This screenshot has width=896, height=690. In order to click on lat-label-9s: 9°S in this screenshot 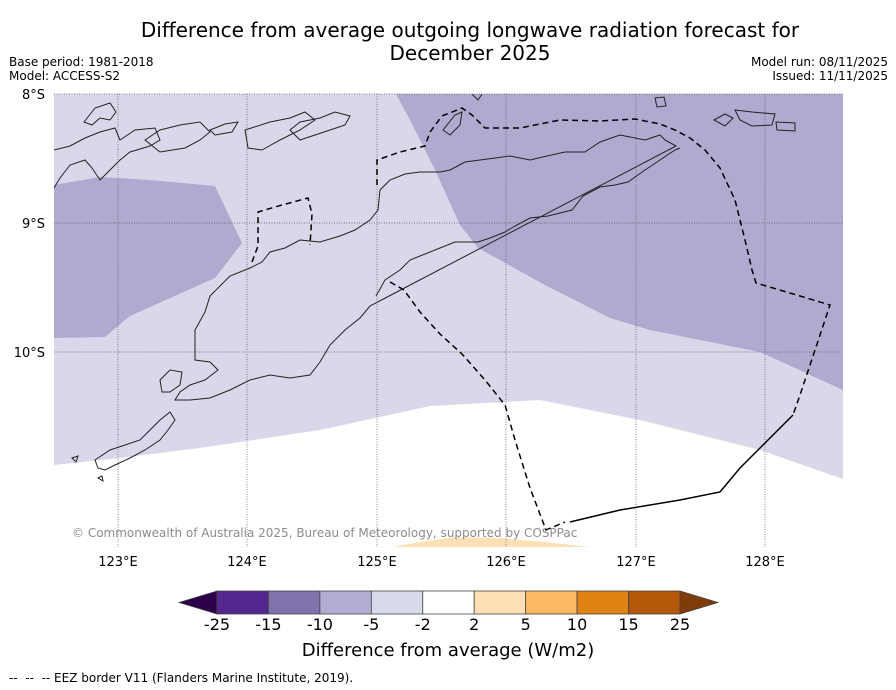, I will do `click(33, 224)`.